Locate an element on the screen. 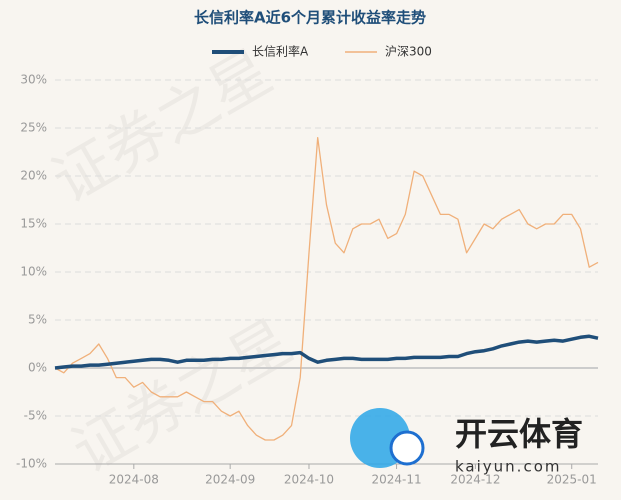 This screenshot has height=500, width=621. x-tick-label: 2024-09 is located at coordinates (230, 480).